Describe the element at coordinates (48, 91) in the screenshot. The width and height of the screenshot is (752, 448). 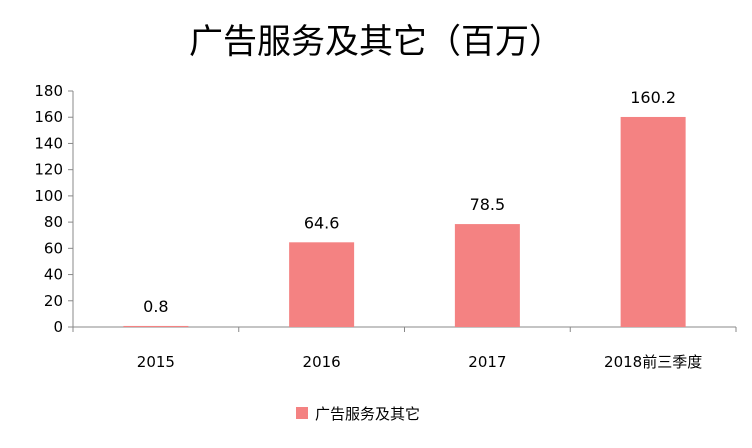
I see `y-tick-label: 180` at that location.